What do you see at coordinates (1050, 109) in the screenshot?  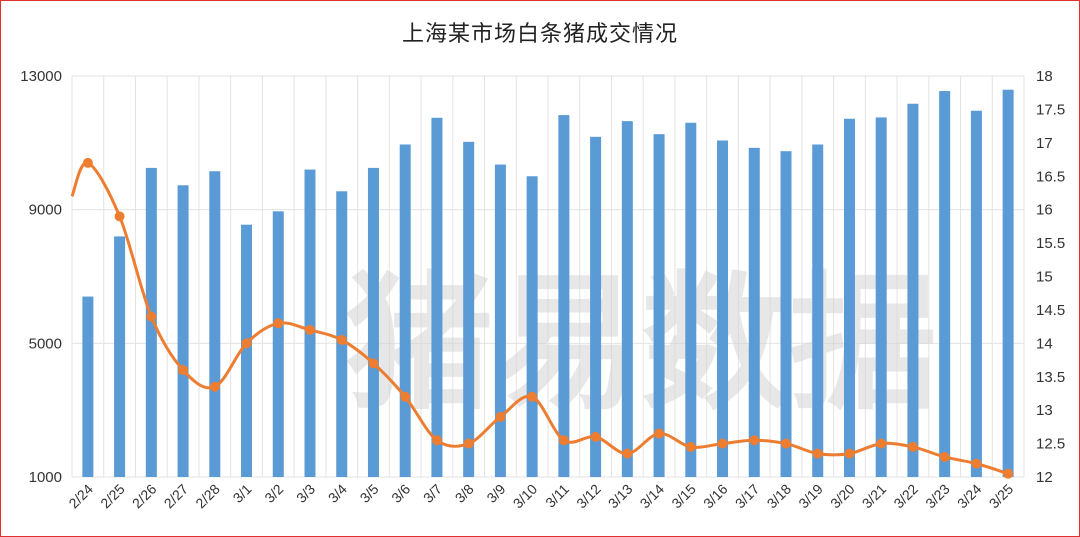 I see `y-right-tick-label: 17.5` at bounding box center [1050, 109].